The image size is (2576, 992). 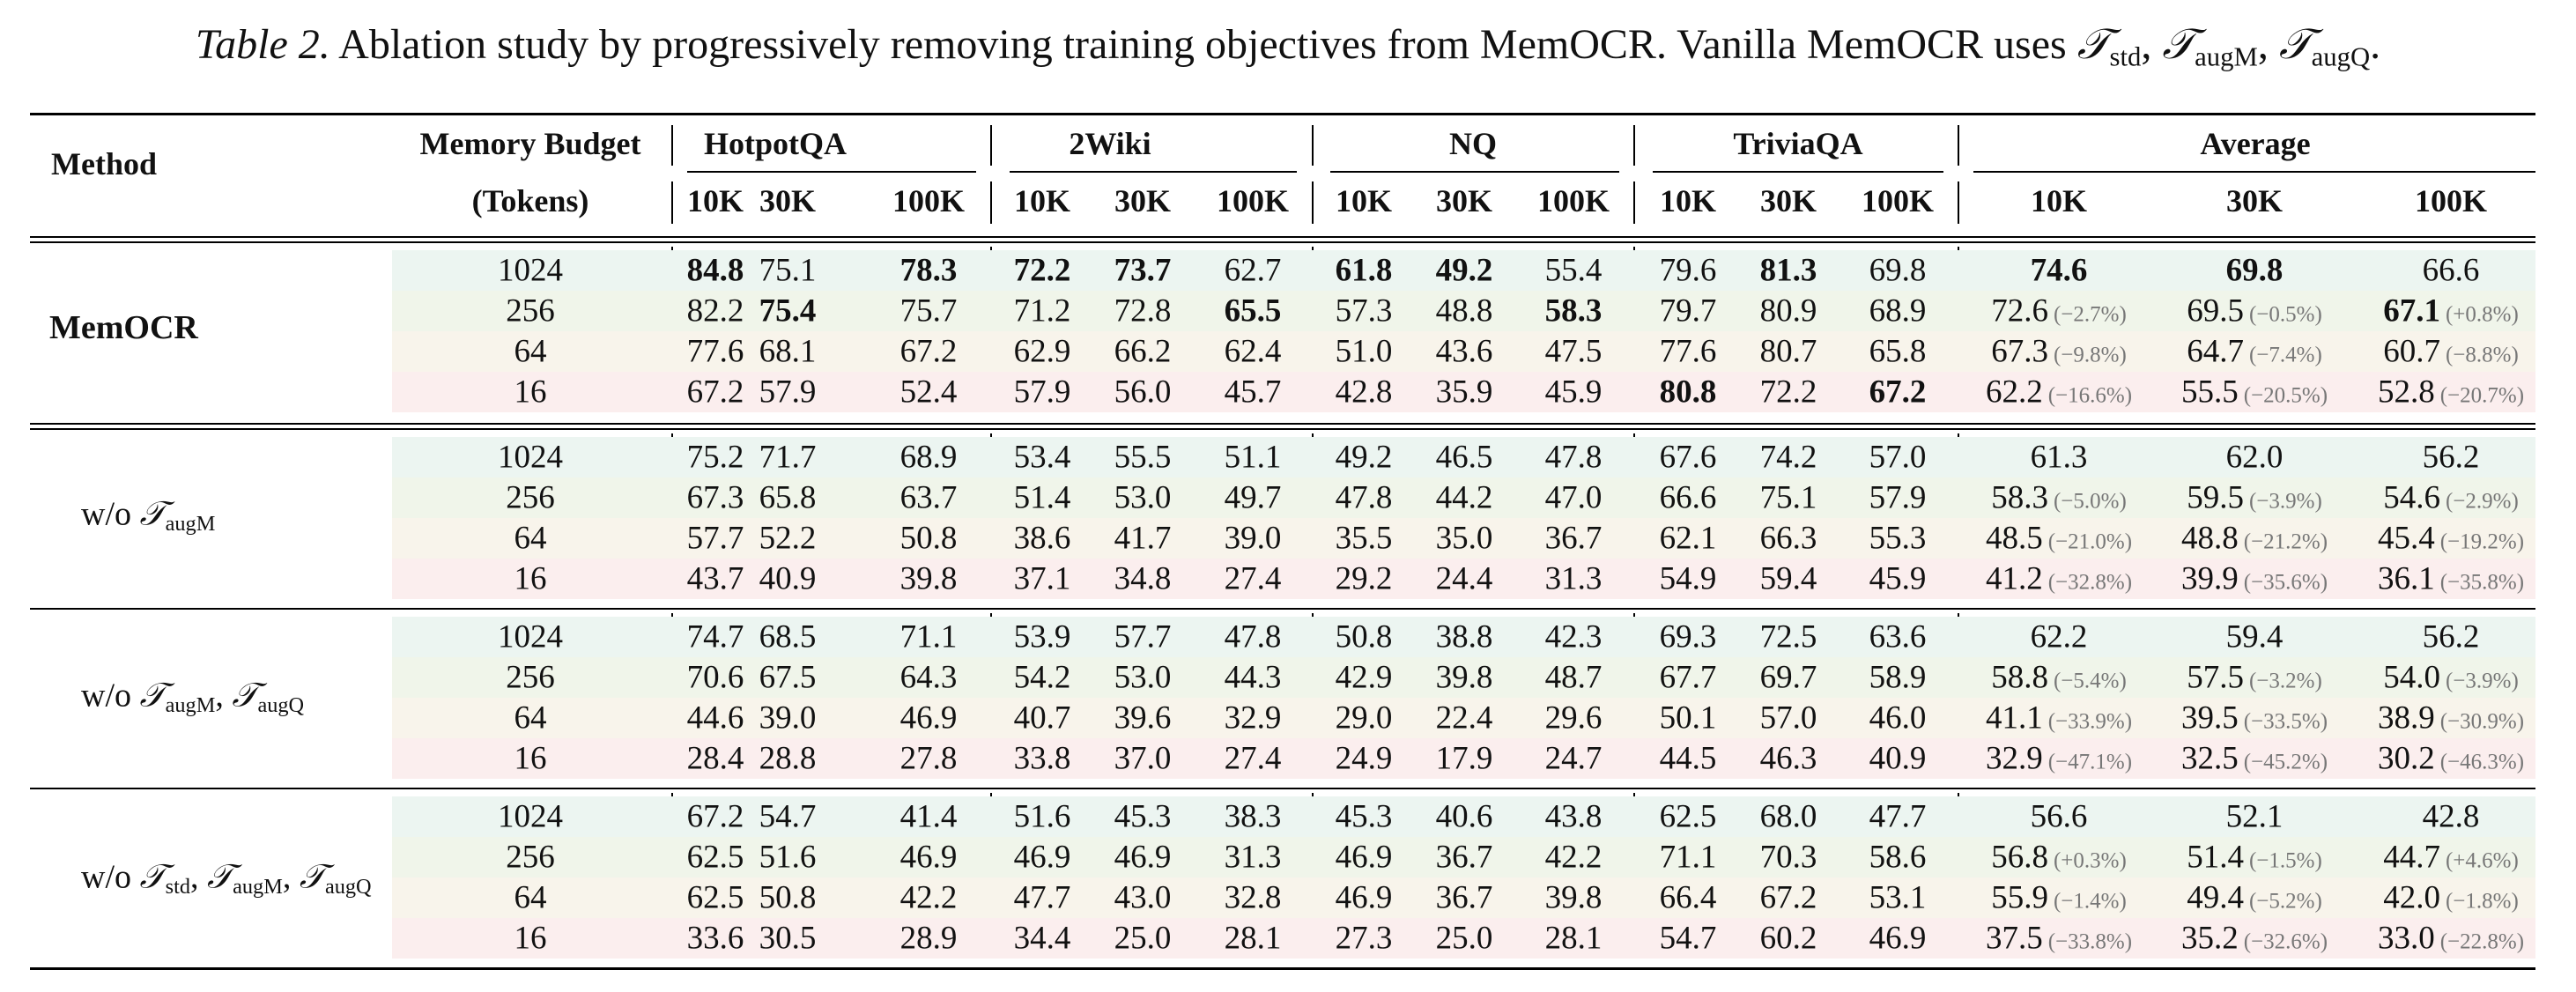 What do you see at coordinates (2451, 898) in the screenshot?
I see `avg-cell-b4-r3-c3: 42.0 (−1.8%)` at bounding box center [2451, 898].